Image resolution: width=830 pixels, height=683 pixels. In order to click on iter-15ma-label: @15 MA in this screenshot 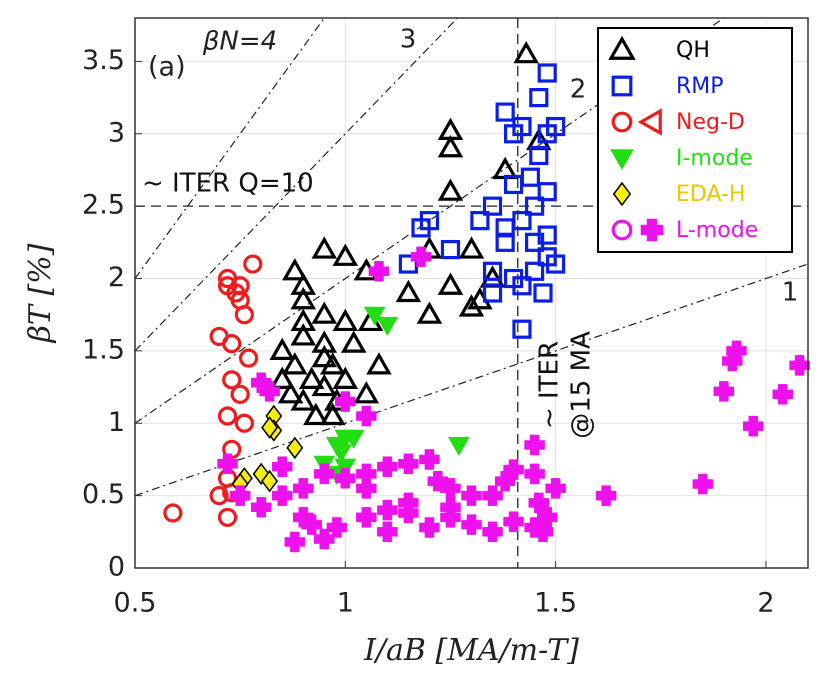, I will do `click(581, 385)`.